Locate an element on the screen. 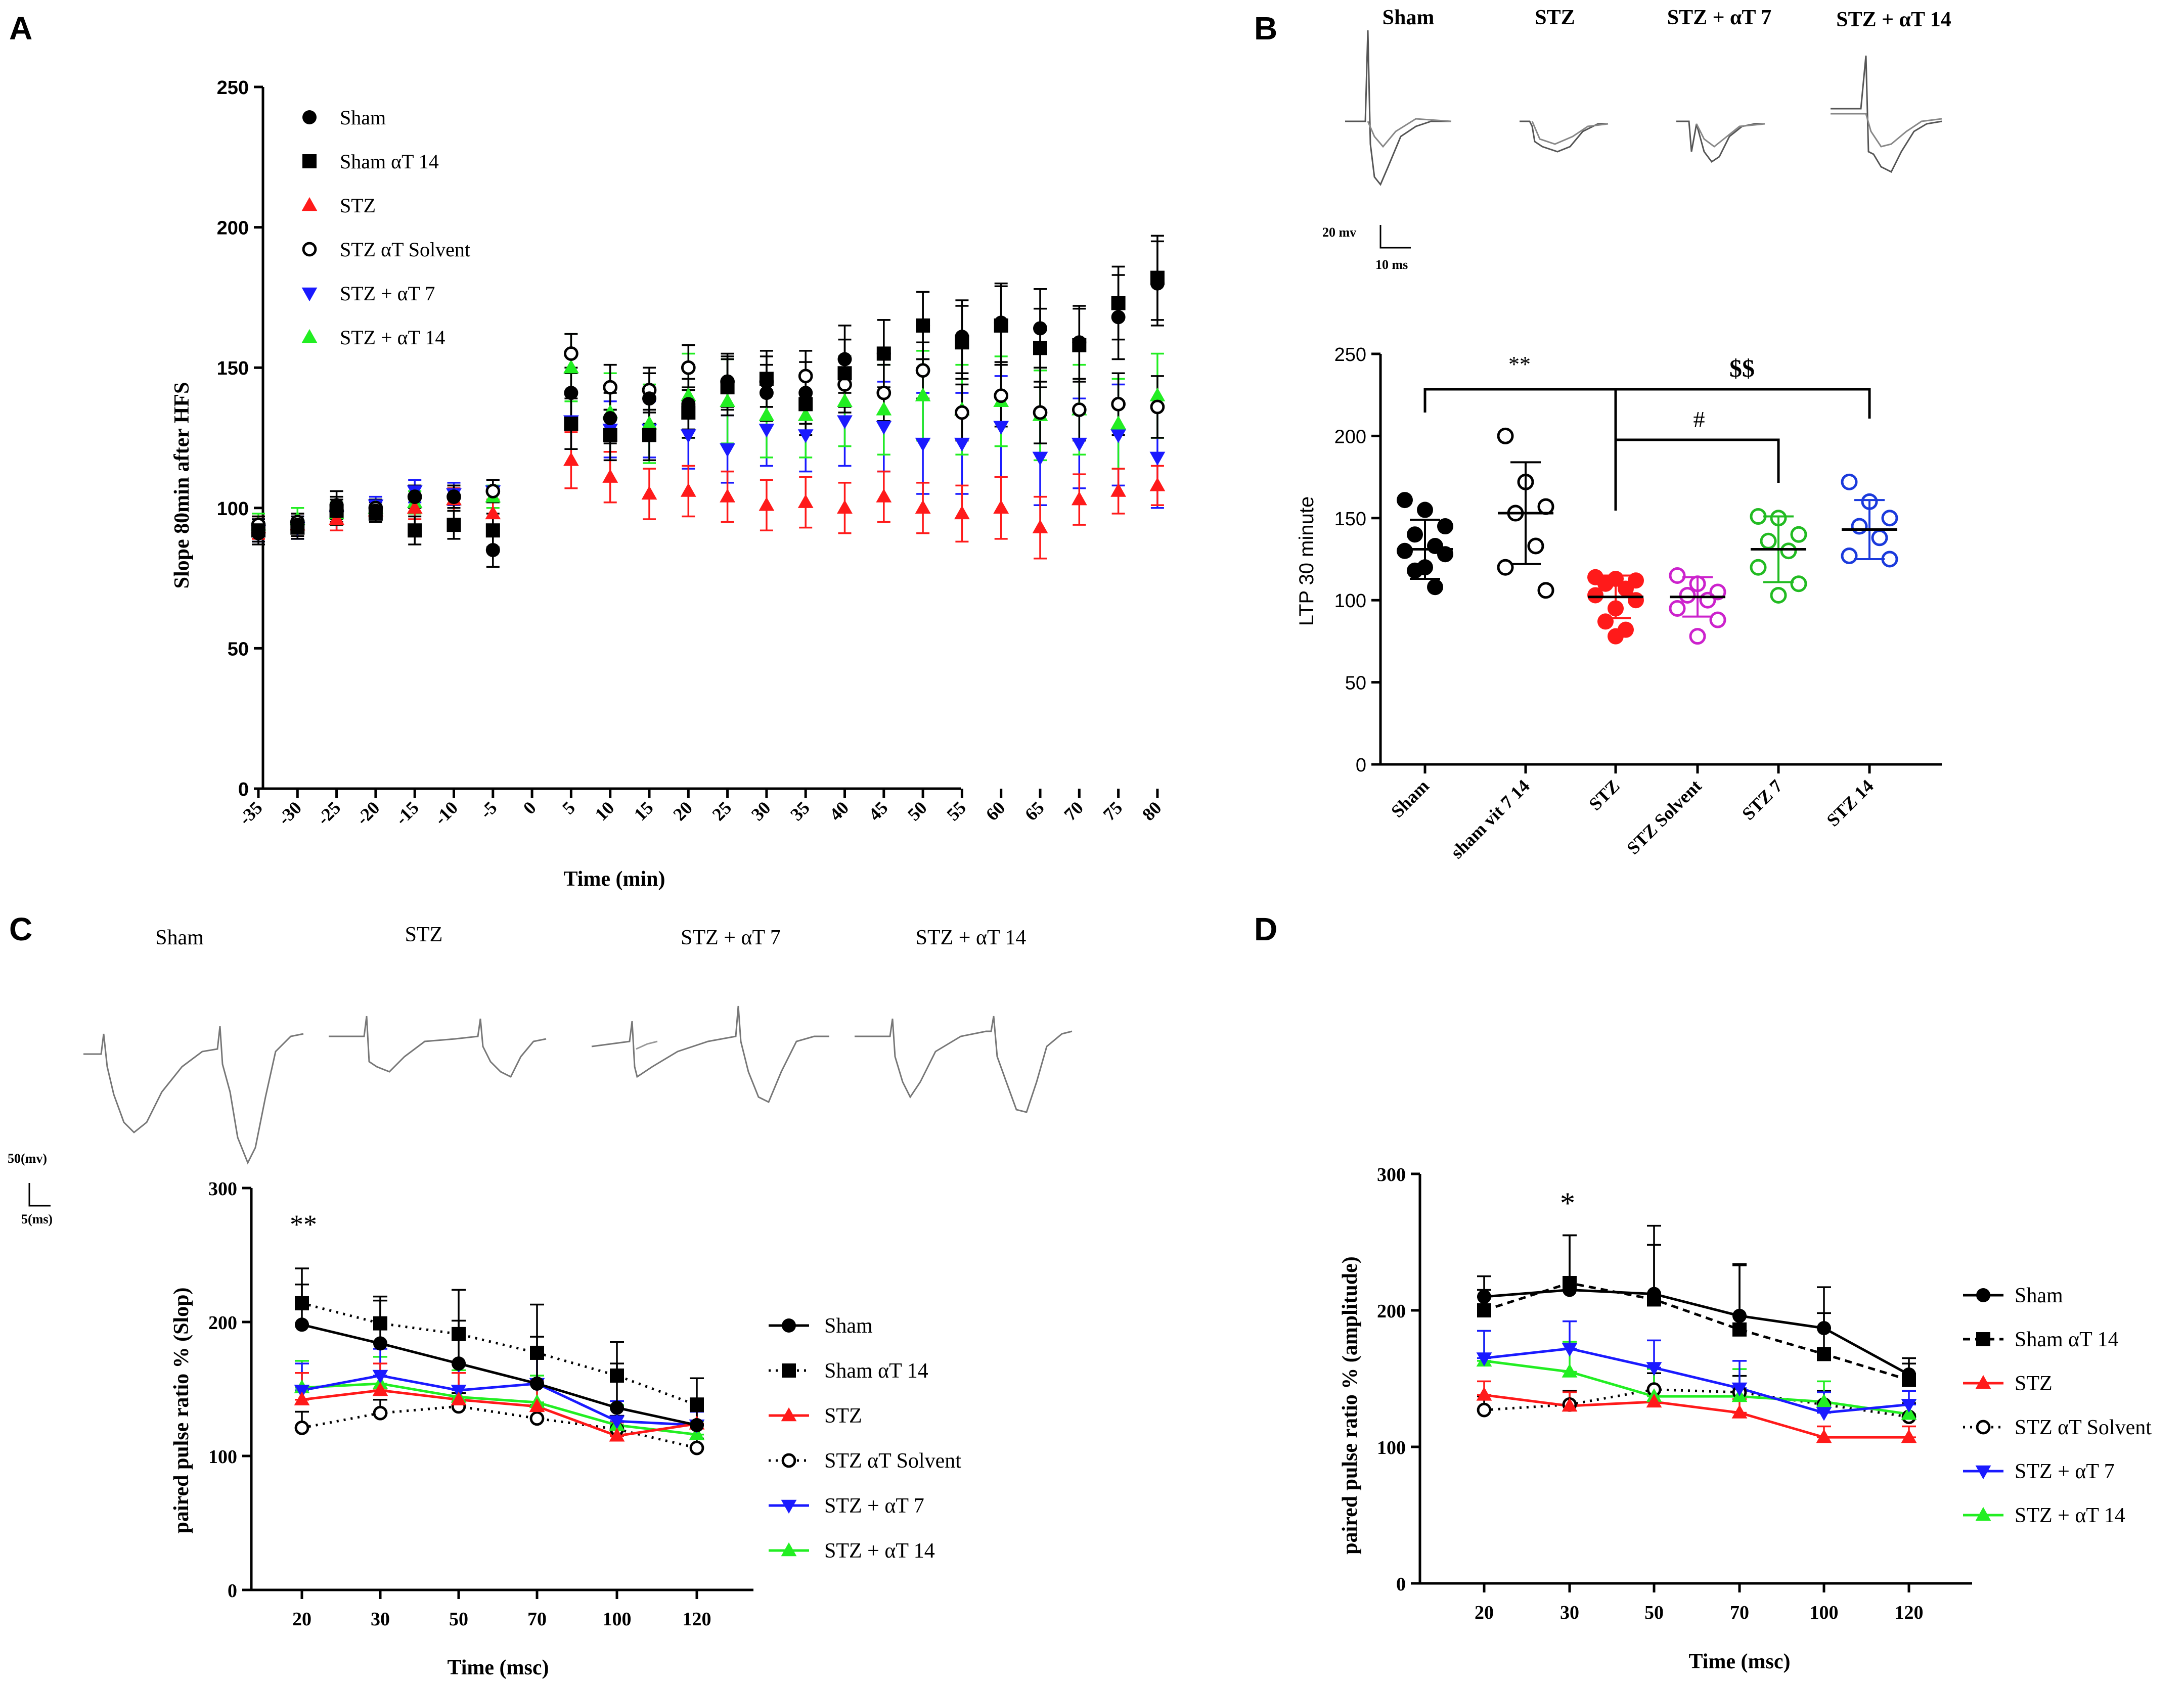  chart-b-sig-hash: # is located at coordinates (1699, 419).